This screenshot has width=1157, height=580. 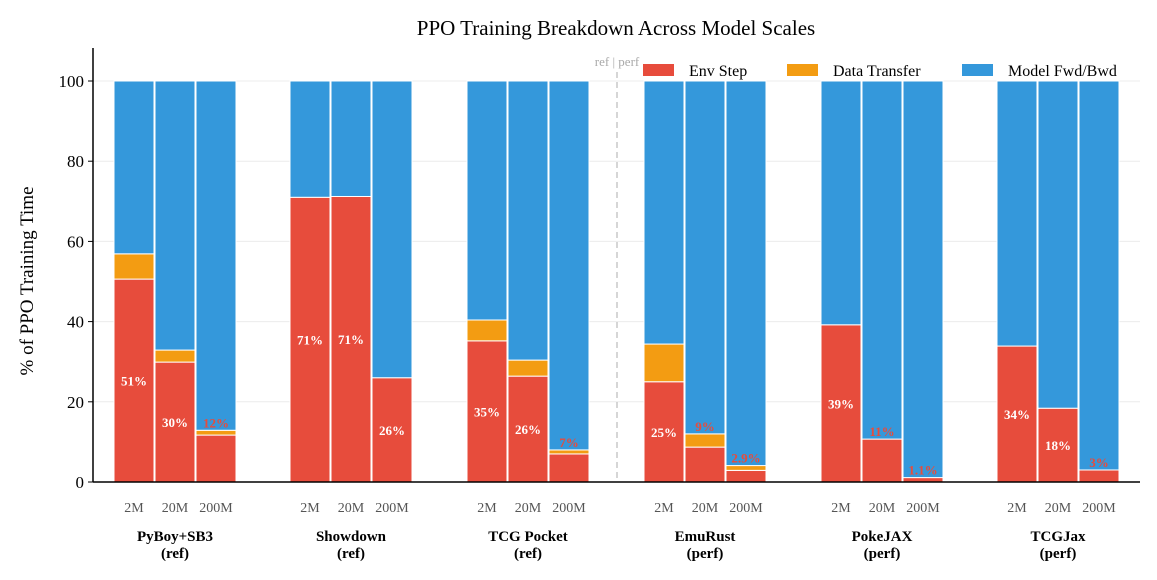 I want to click on separator-label: ref | perf, so click(x=617, y=61).